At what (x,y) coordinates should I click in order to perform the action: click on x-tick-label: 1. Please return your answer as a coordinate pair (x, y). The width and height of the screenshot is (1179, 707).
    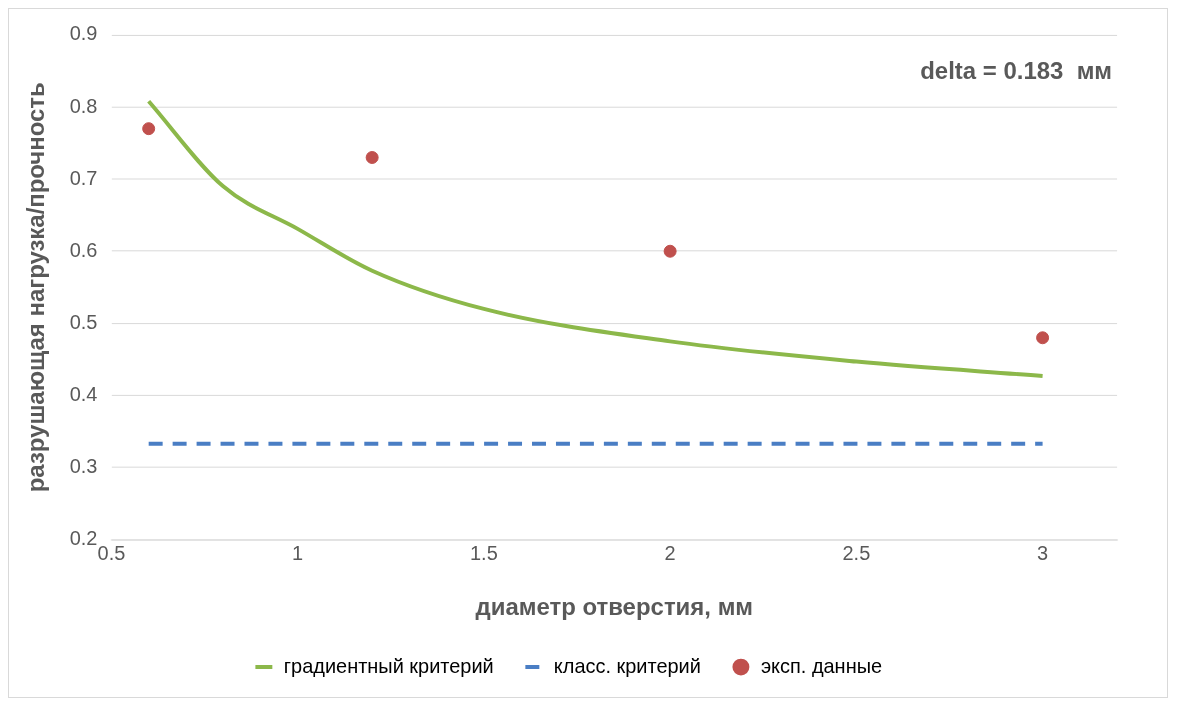
    Looking at the image, I should click on (298, 553).